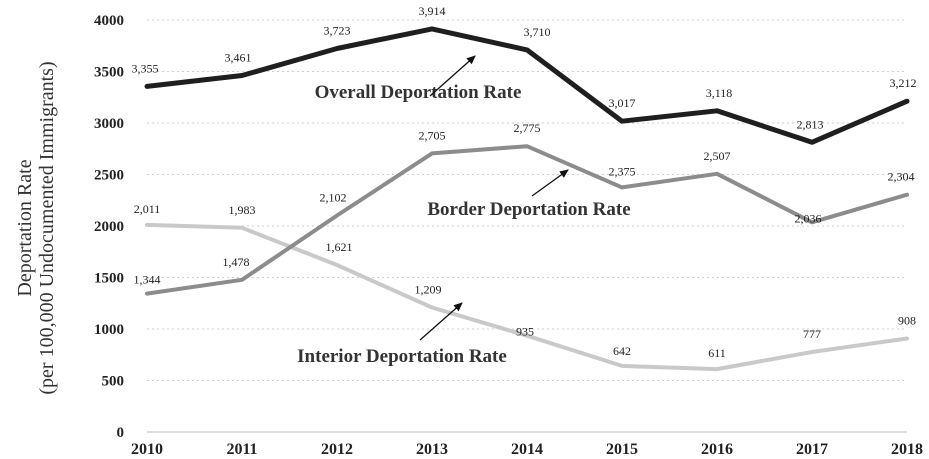 This screenshot has height=459, width=929. What do you see at coordinates (907, 449) in the screenshot?
I see `x-tick-label: 2018` at bounding box center [907, 449].